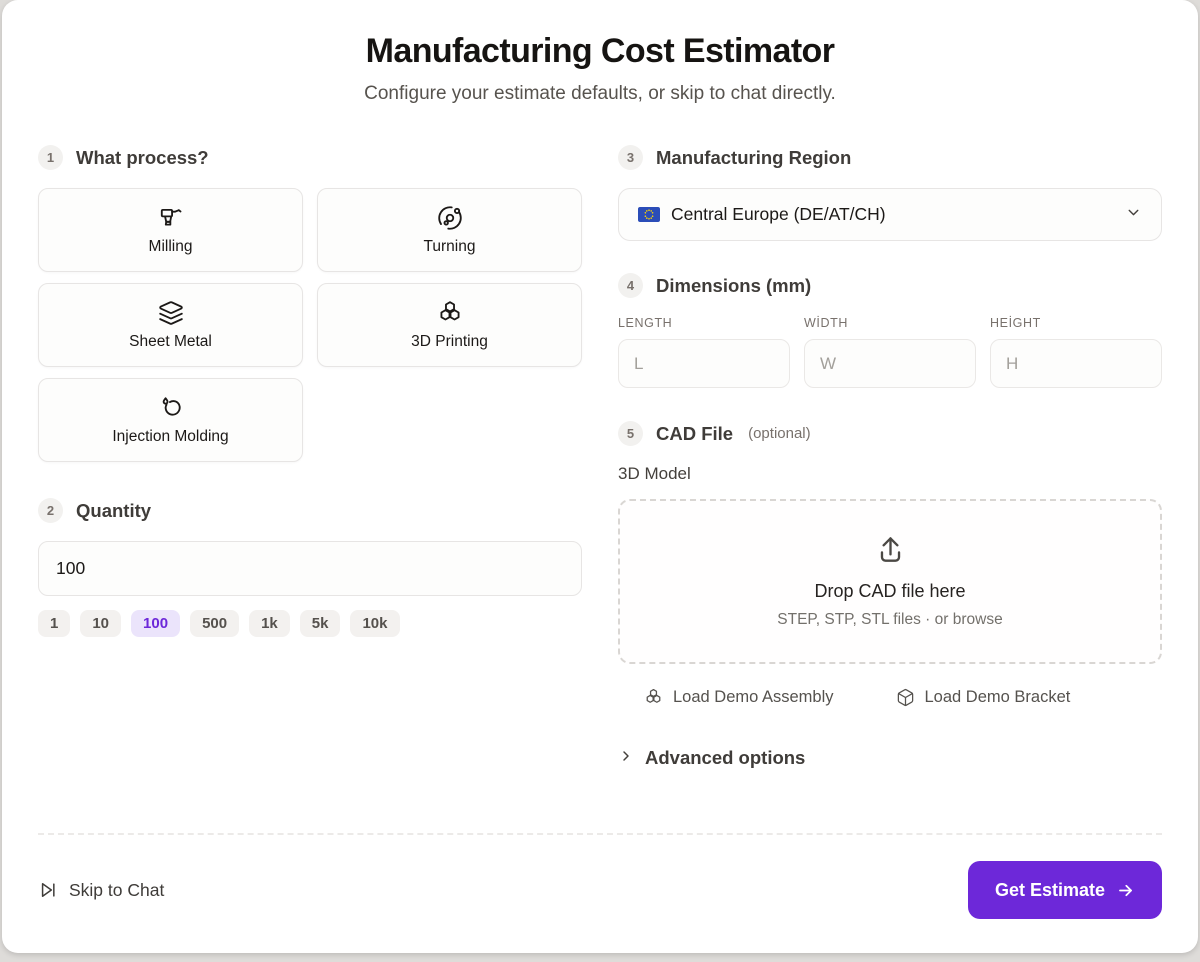 Image resolution: width=1200 pixels, height=962 pixels. What do you see at coordinates (449, 341) in the screenshot?
I see `process-option-label: 3D Printing` at bounding box center [449, 341].